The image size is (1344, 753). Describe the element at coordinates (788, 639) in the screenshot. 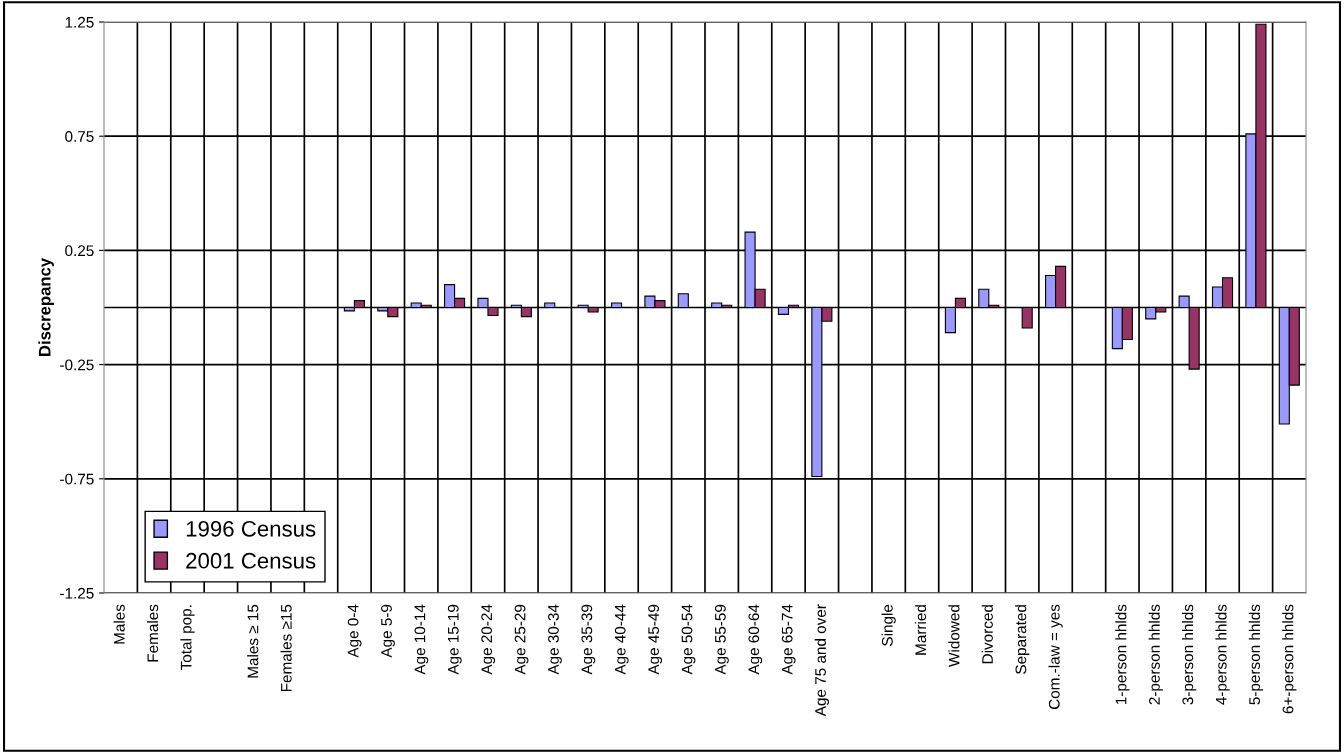

I see `x-tick-label: Age 65-74` at that location.